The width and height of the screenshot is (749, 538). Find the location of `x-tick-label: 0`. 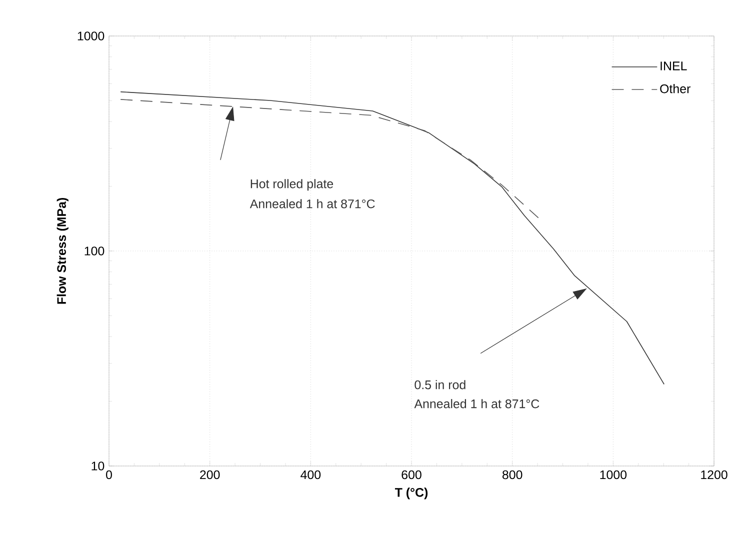

x-tick-label: 0 is located at coordinates (109, 475).